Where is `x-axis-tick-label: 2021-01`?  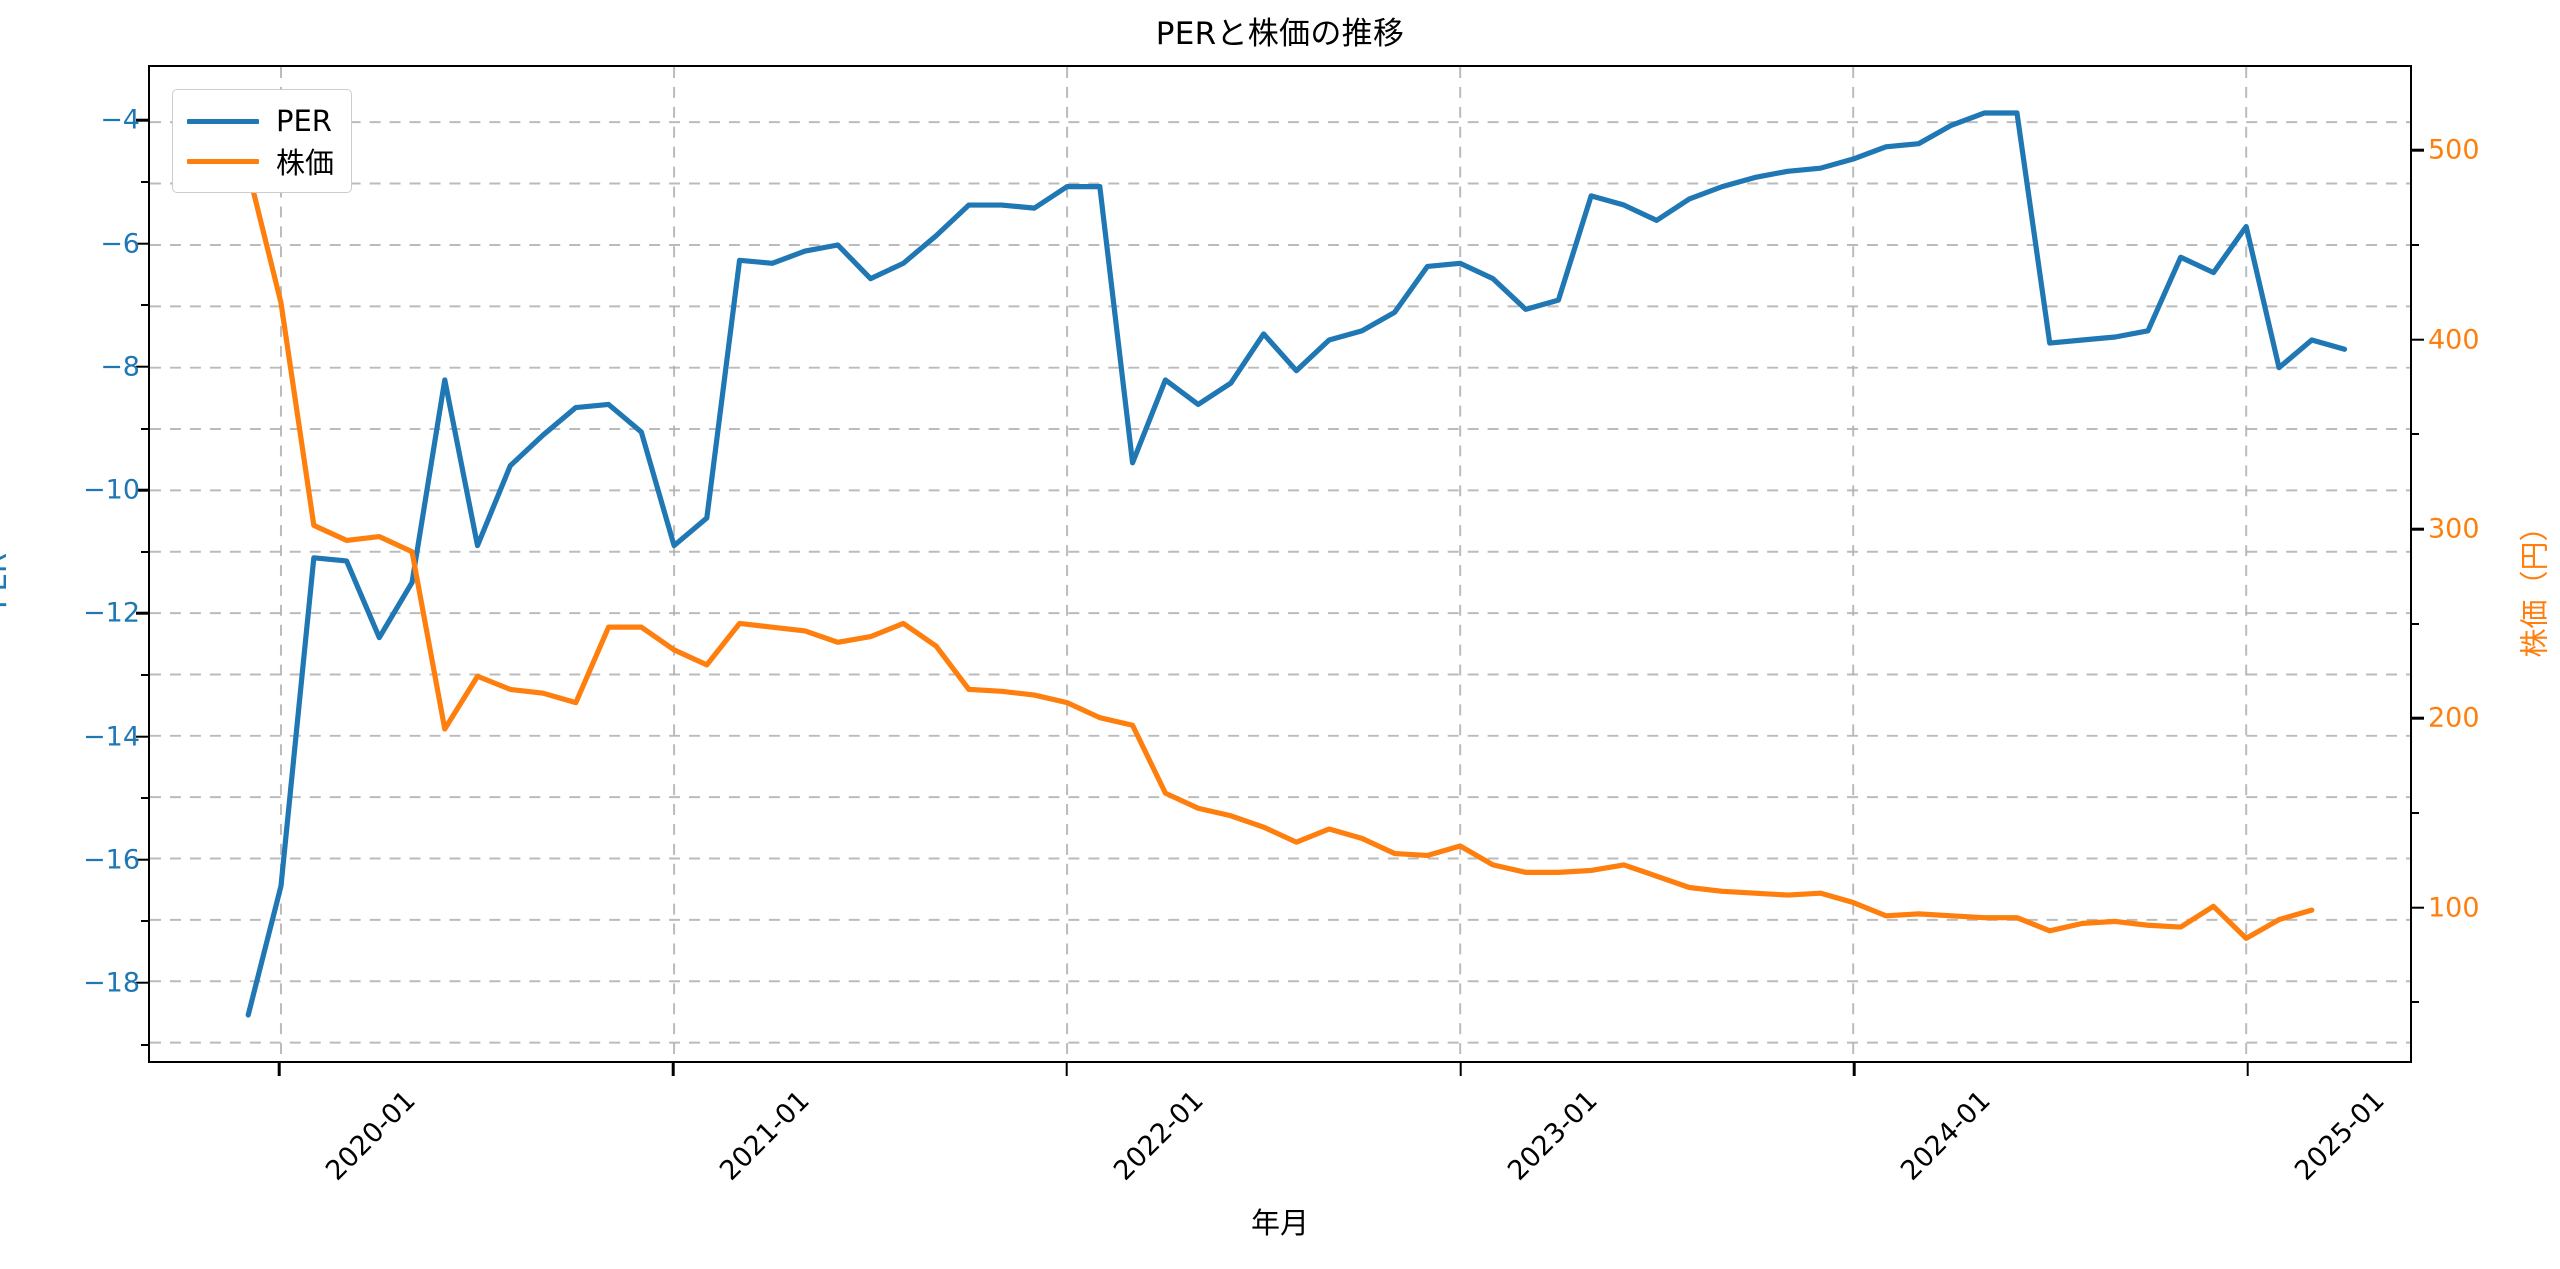
x-axis-tick-label: 2021-01 is located at coordinates (765, 1136).